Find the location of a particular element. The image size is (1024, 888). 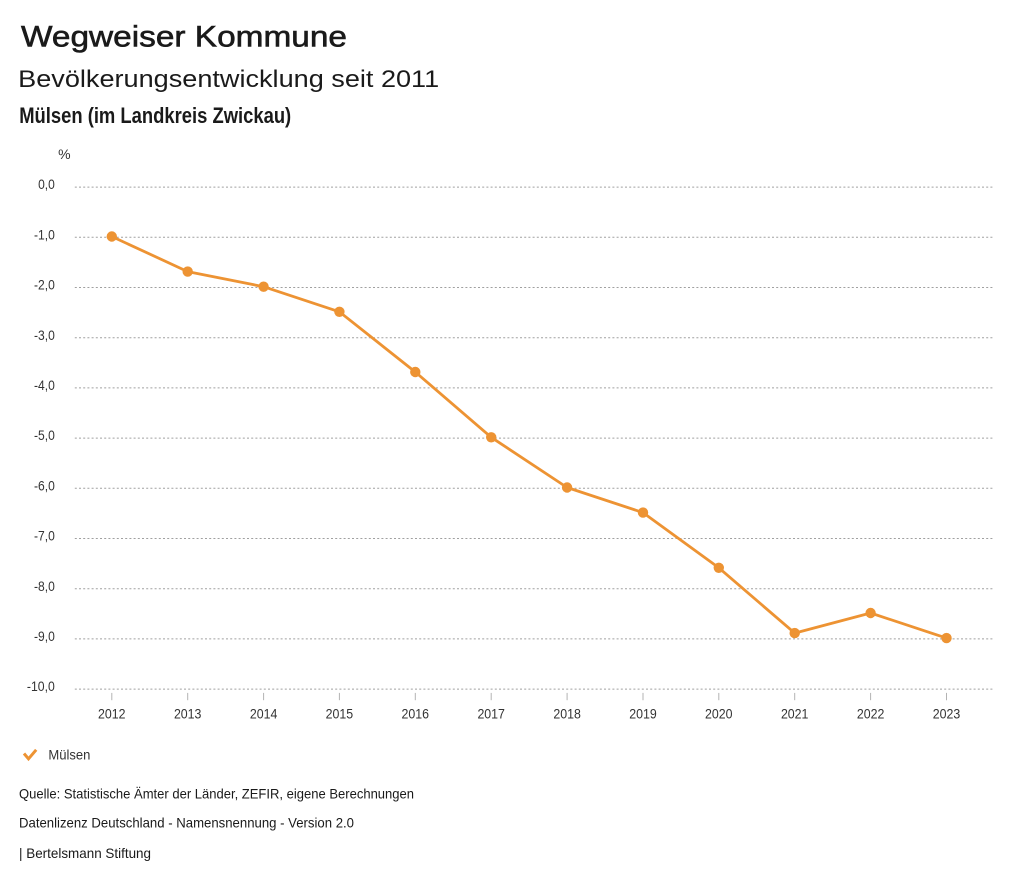

svg-text: | Bertelsmann Stiftung is located at coordinates (85, 853).